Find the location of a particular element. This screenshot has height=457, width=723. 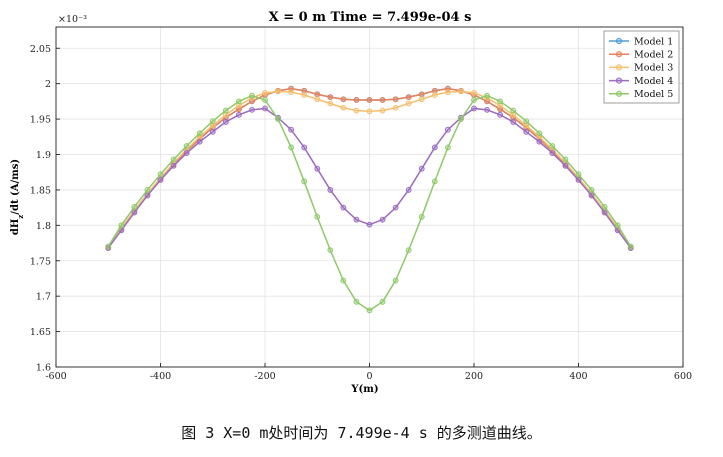

legend: Model 1 Model 2 Model 3 Model 4 Model 5 is located at coordinates (641, 67).